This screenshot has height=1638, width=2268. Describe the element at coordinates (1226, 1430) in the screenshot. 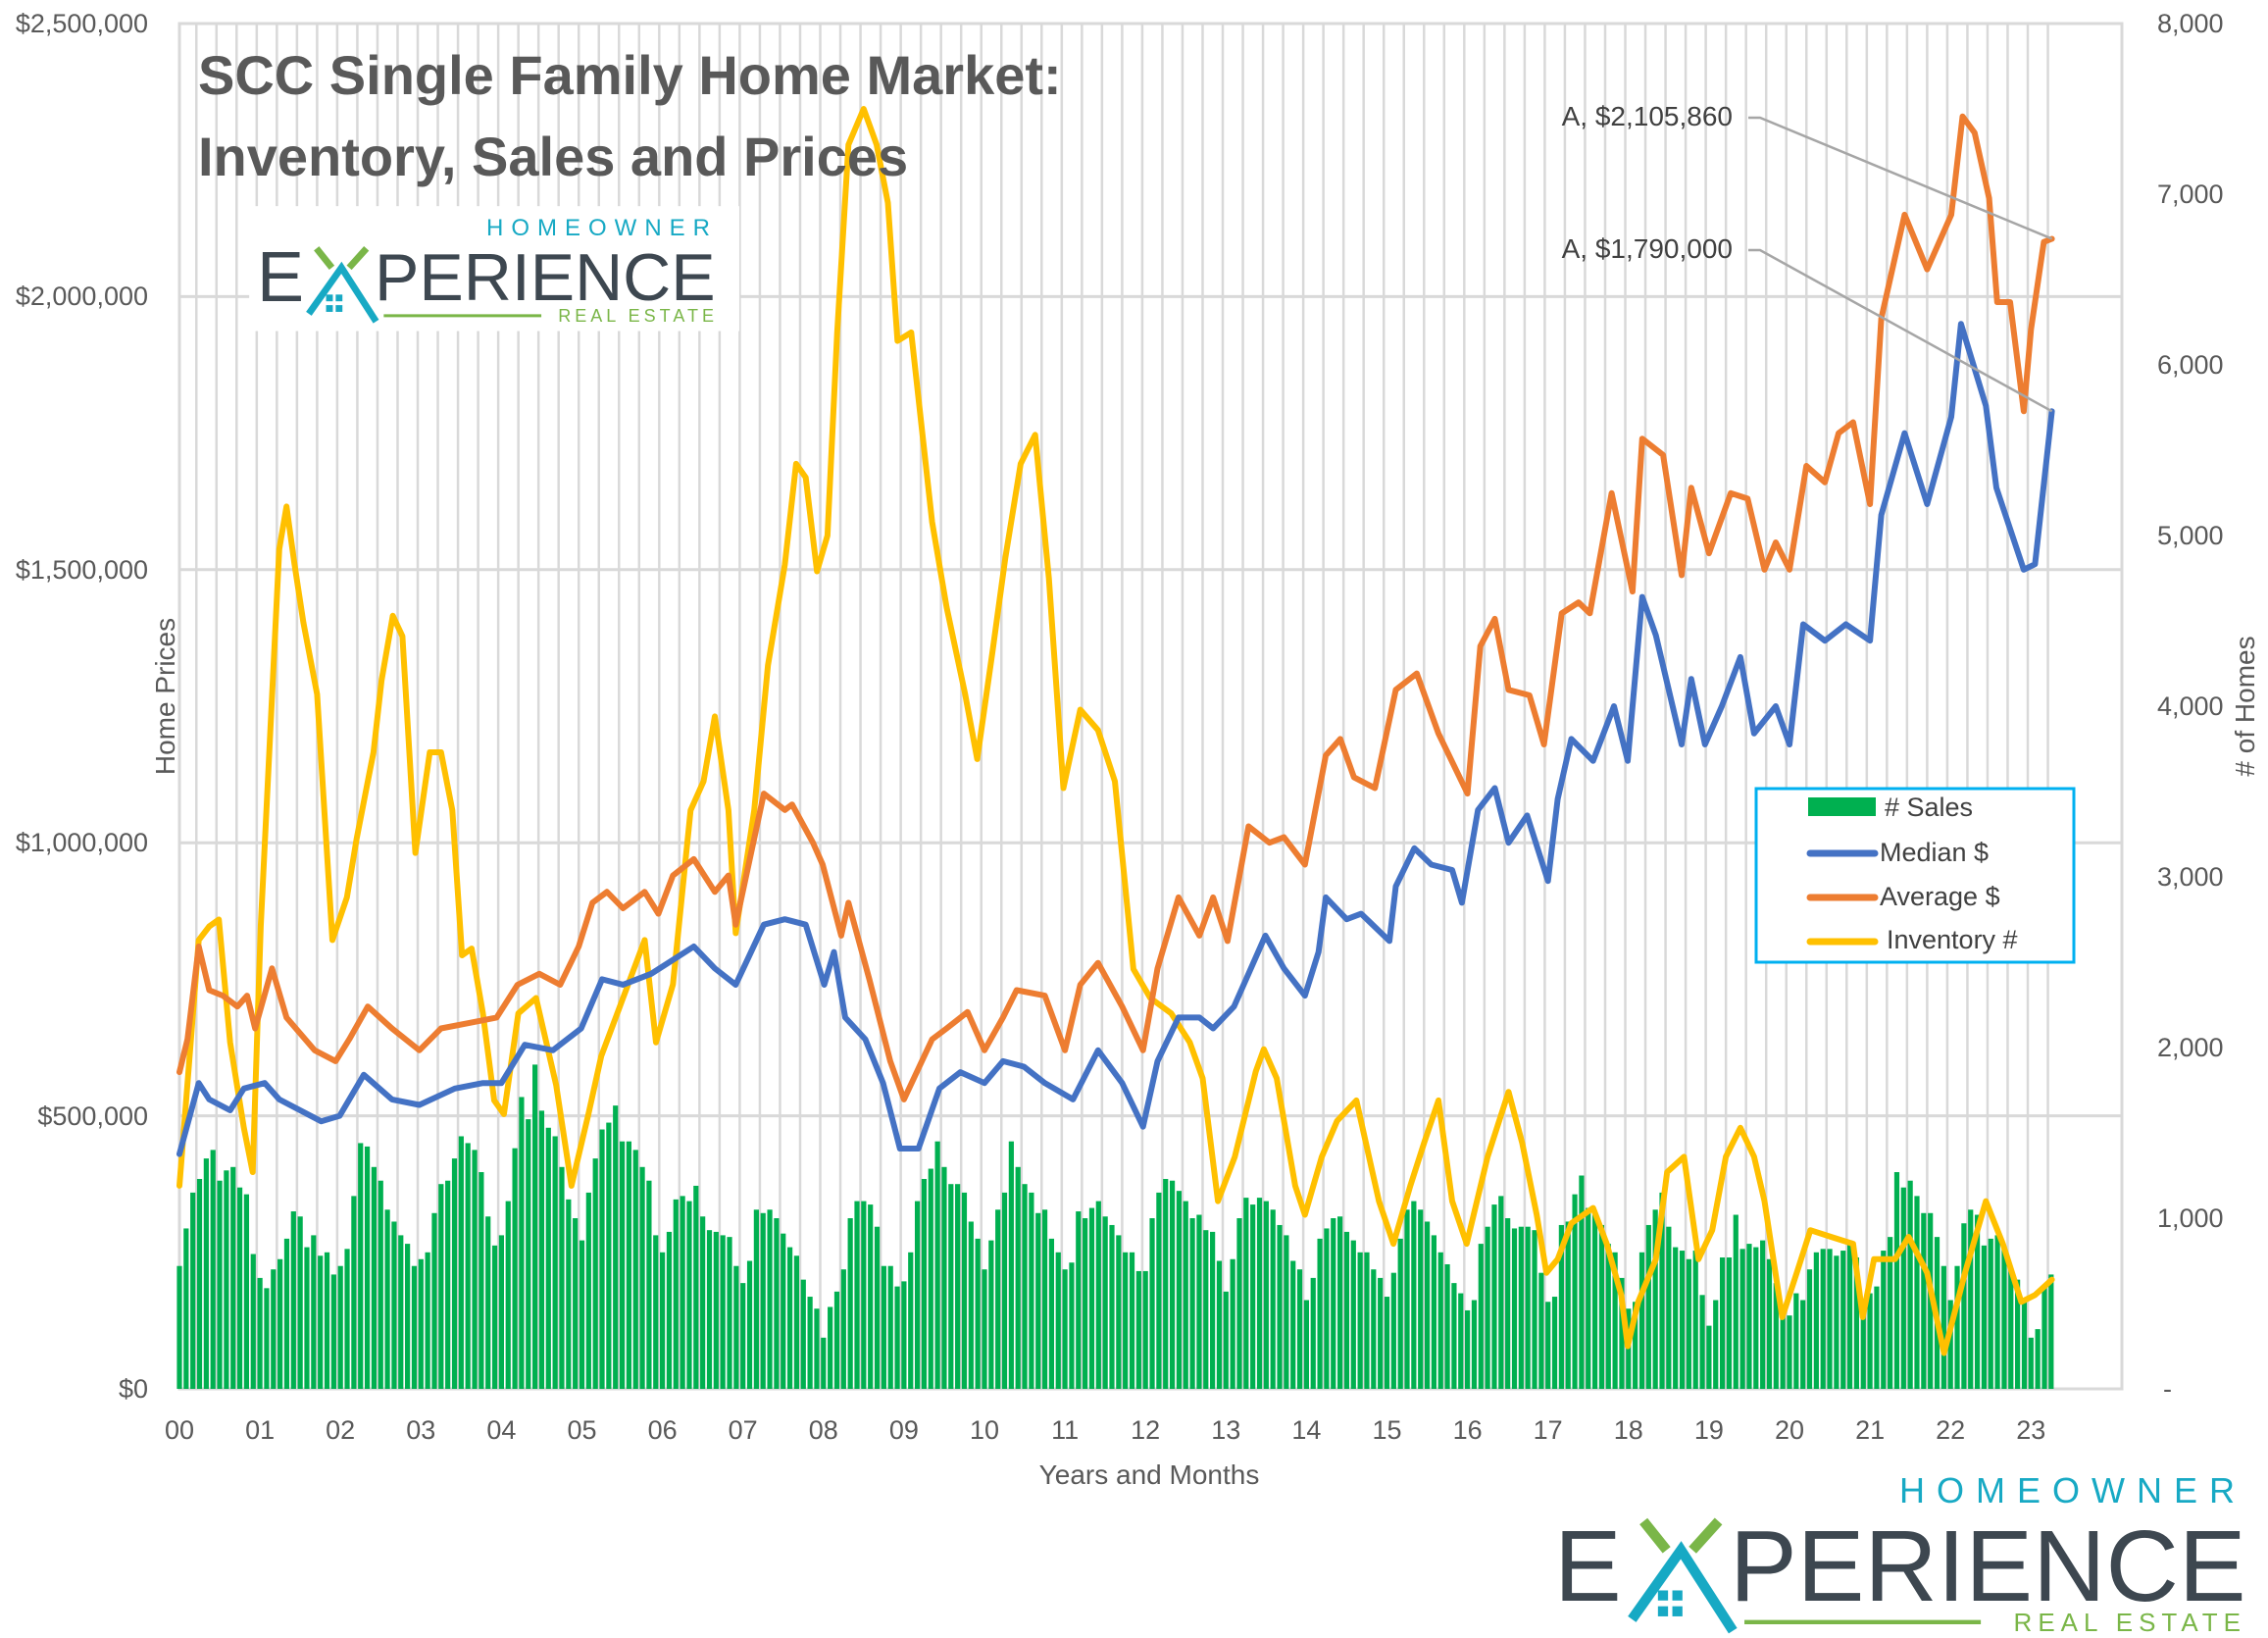

I see `x-tick-label: 13` at that location.